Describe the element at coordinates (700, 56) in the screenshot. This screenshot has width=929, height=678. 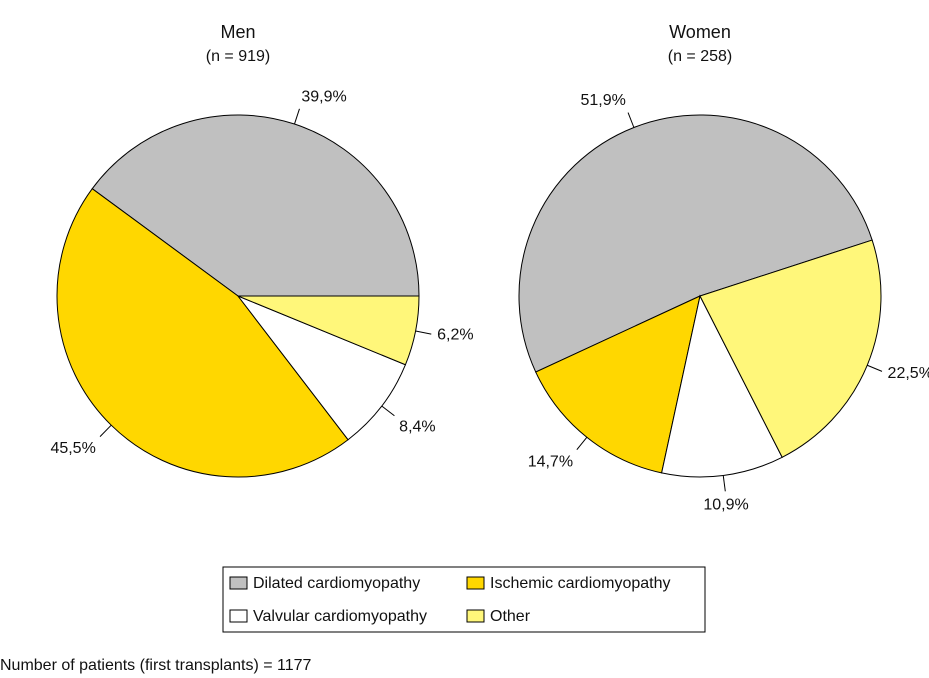
I see `chart-subtitle: (n = 258)` at that location.